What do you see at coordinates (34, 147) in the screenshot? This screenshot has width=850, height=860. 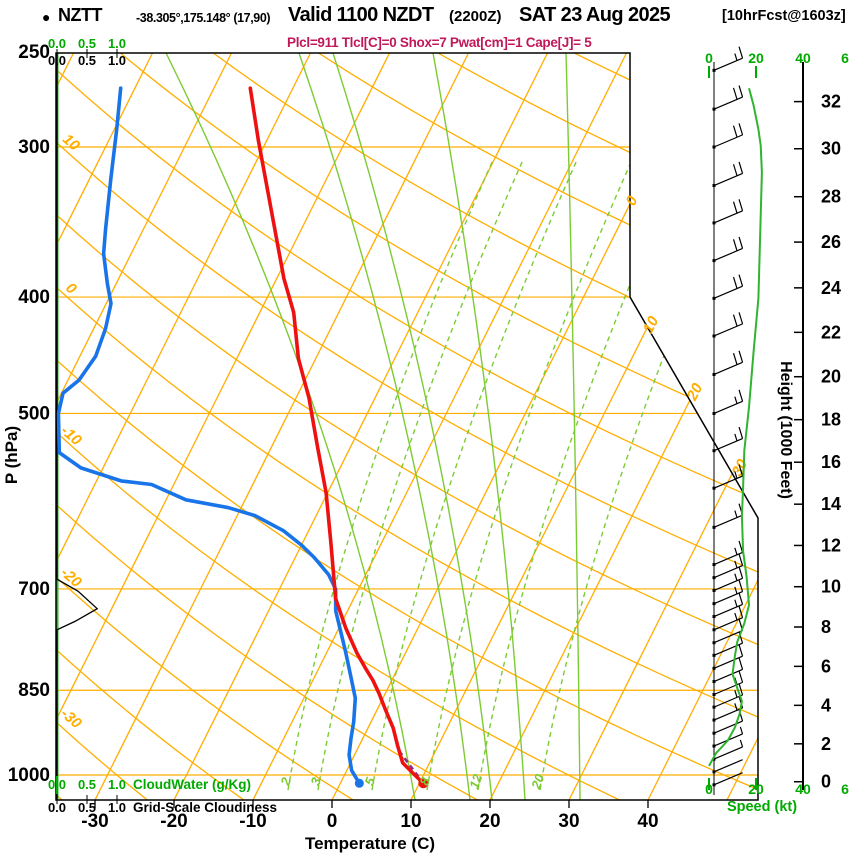 I see `pressure-tick-label: 300` at bounding box center [34, 147].